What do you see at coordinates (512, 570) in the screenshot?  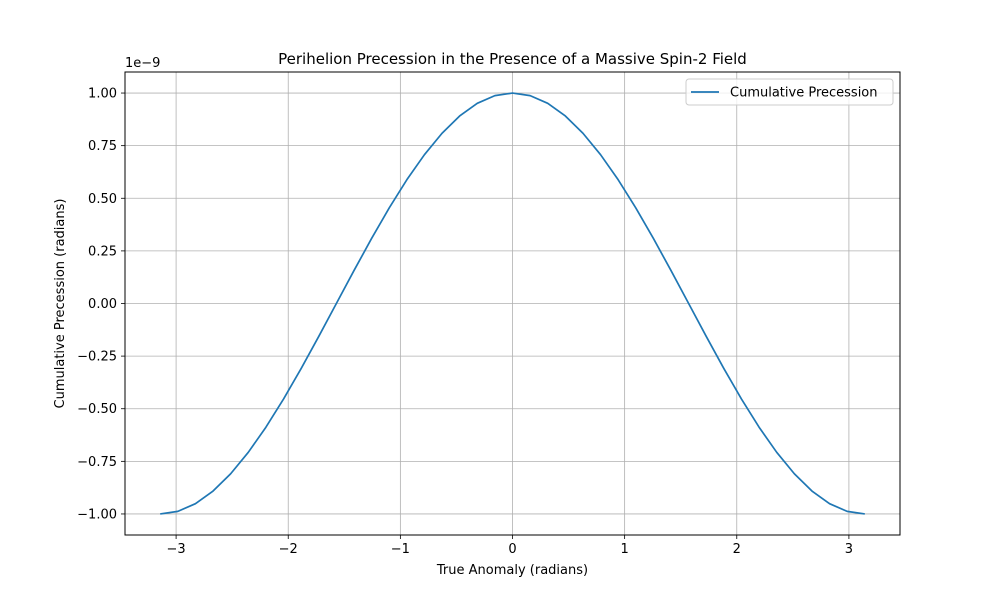 I see `x-axis-label: True Anomaly (radians)` at bounding box center [512, 570].